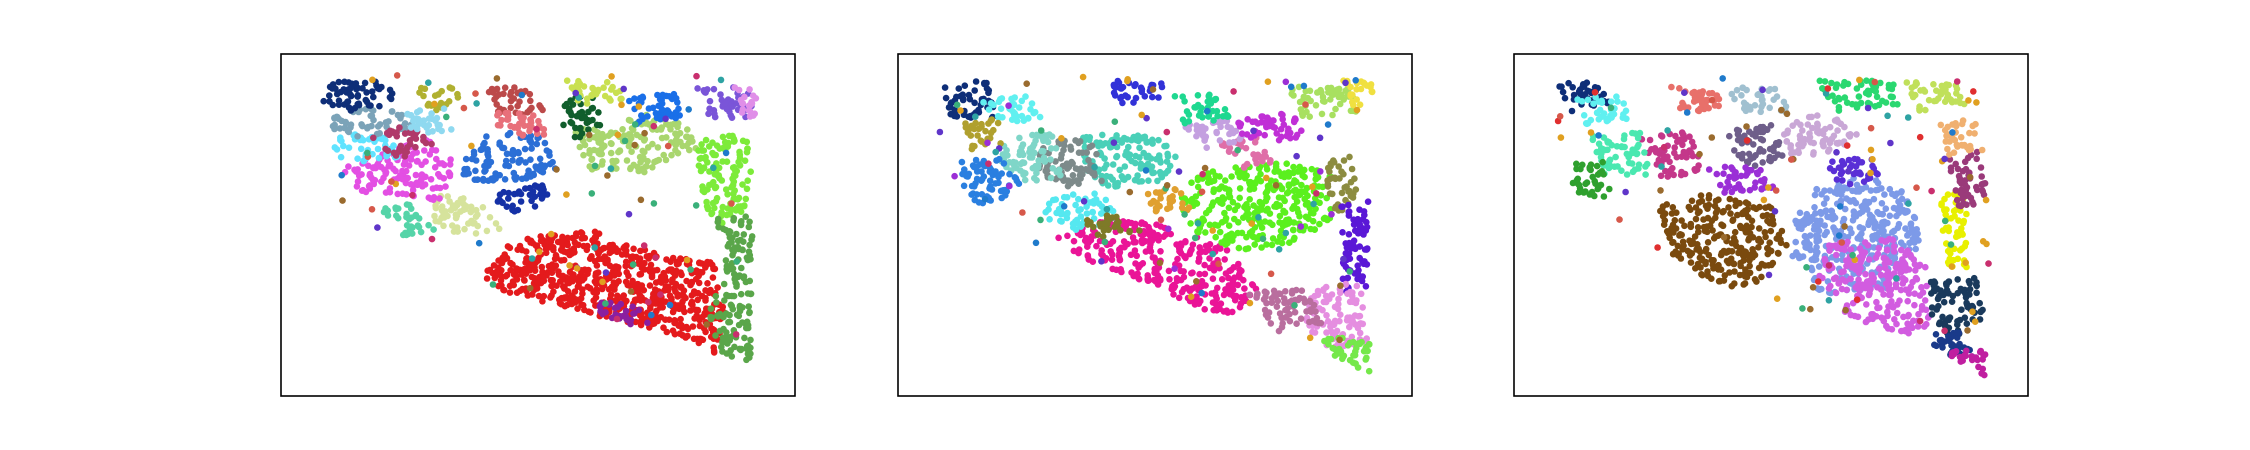 The height and width of the screenshot is (450, 2250). Describe the element at coordinates (536, 129) in the screenshot. I see `point-noise-1995` at that location.